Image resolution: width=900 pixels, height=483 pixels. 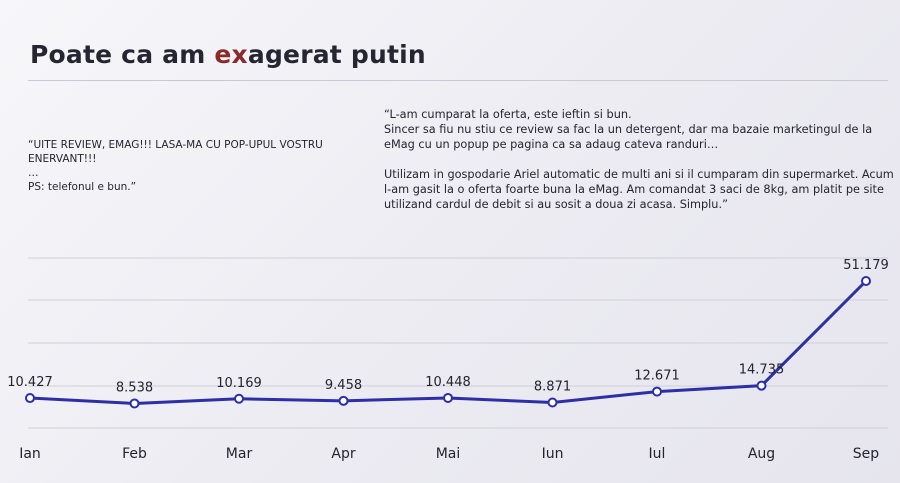 I want to click on title-part-1: Poate ca am, so click(x=122, y=54).